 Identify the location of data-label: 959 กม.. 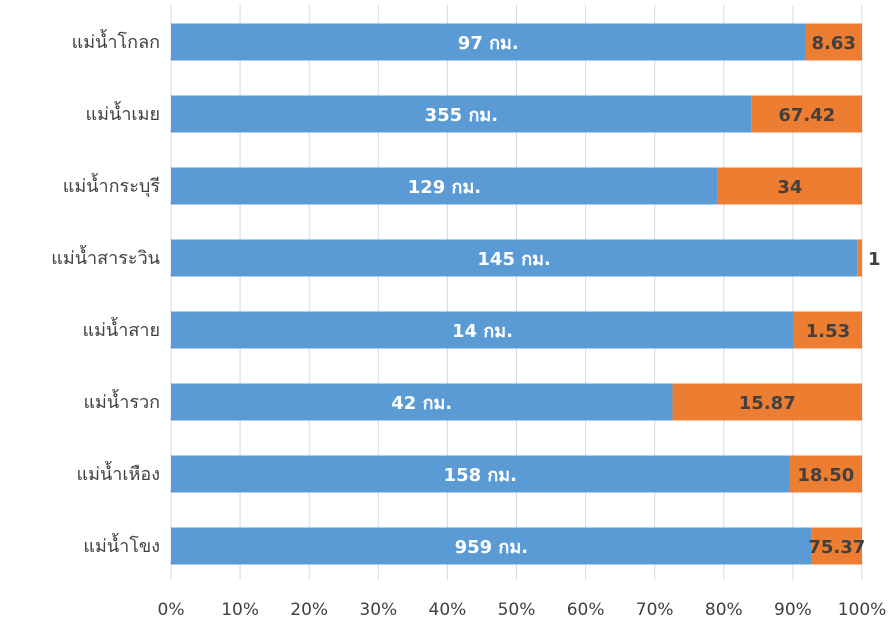
(491, 547).